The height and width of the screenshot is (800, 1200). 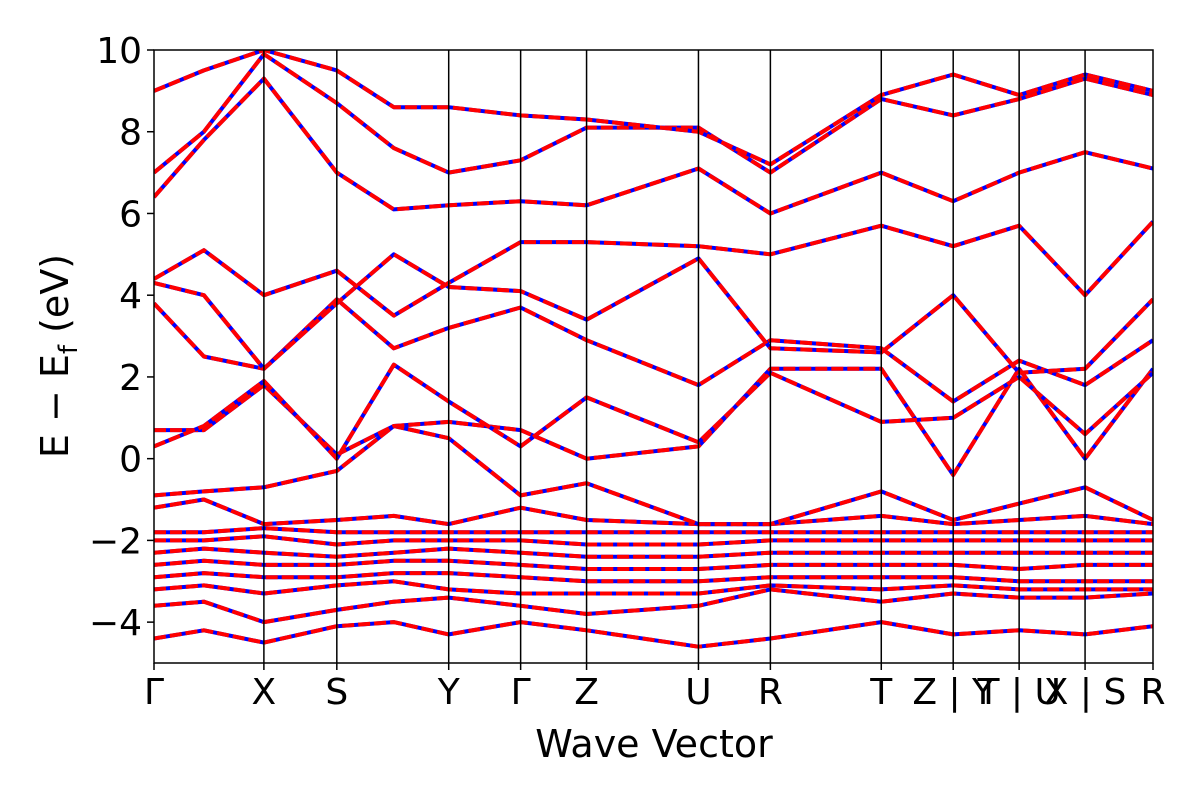 I want to click on y-axis-label: E − Ef (eV), so click(x=58, y=356).